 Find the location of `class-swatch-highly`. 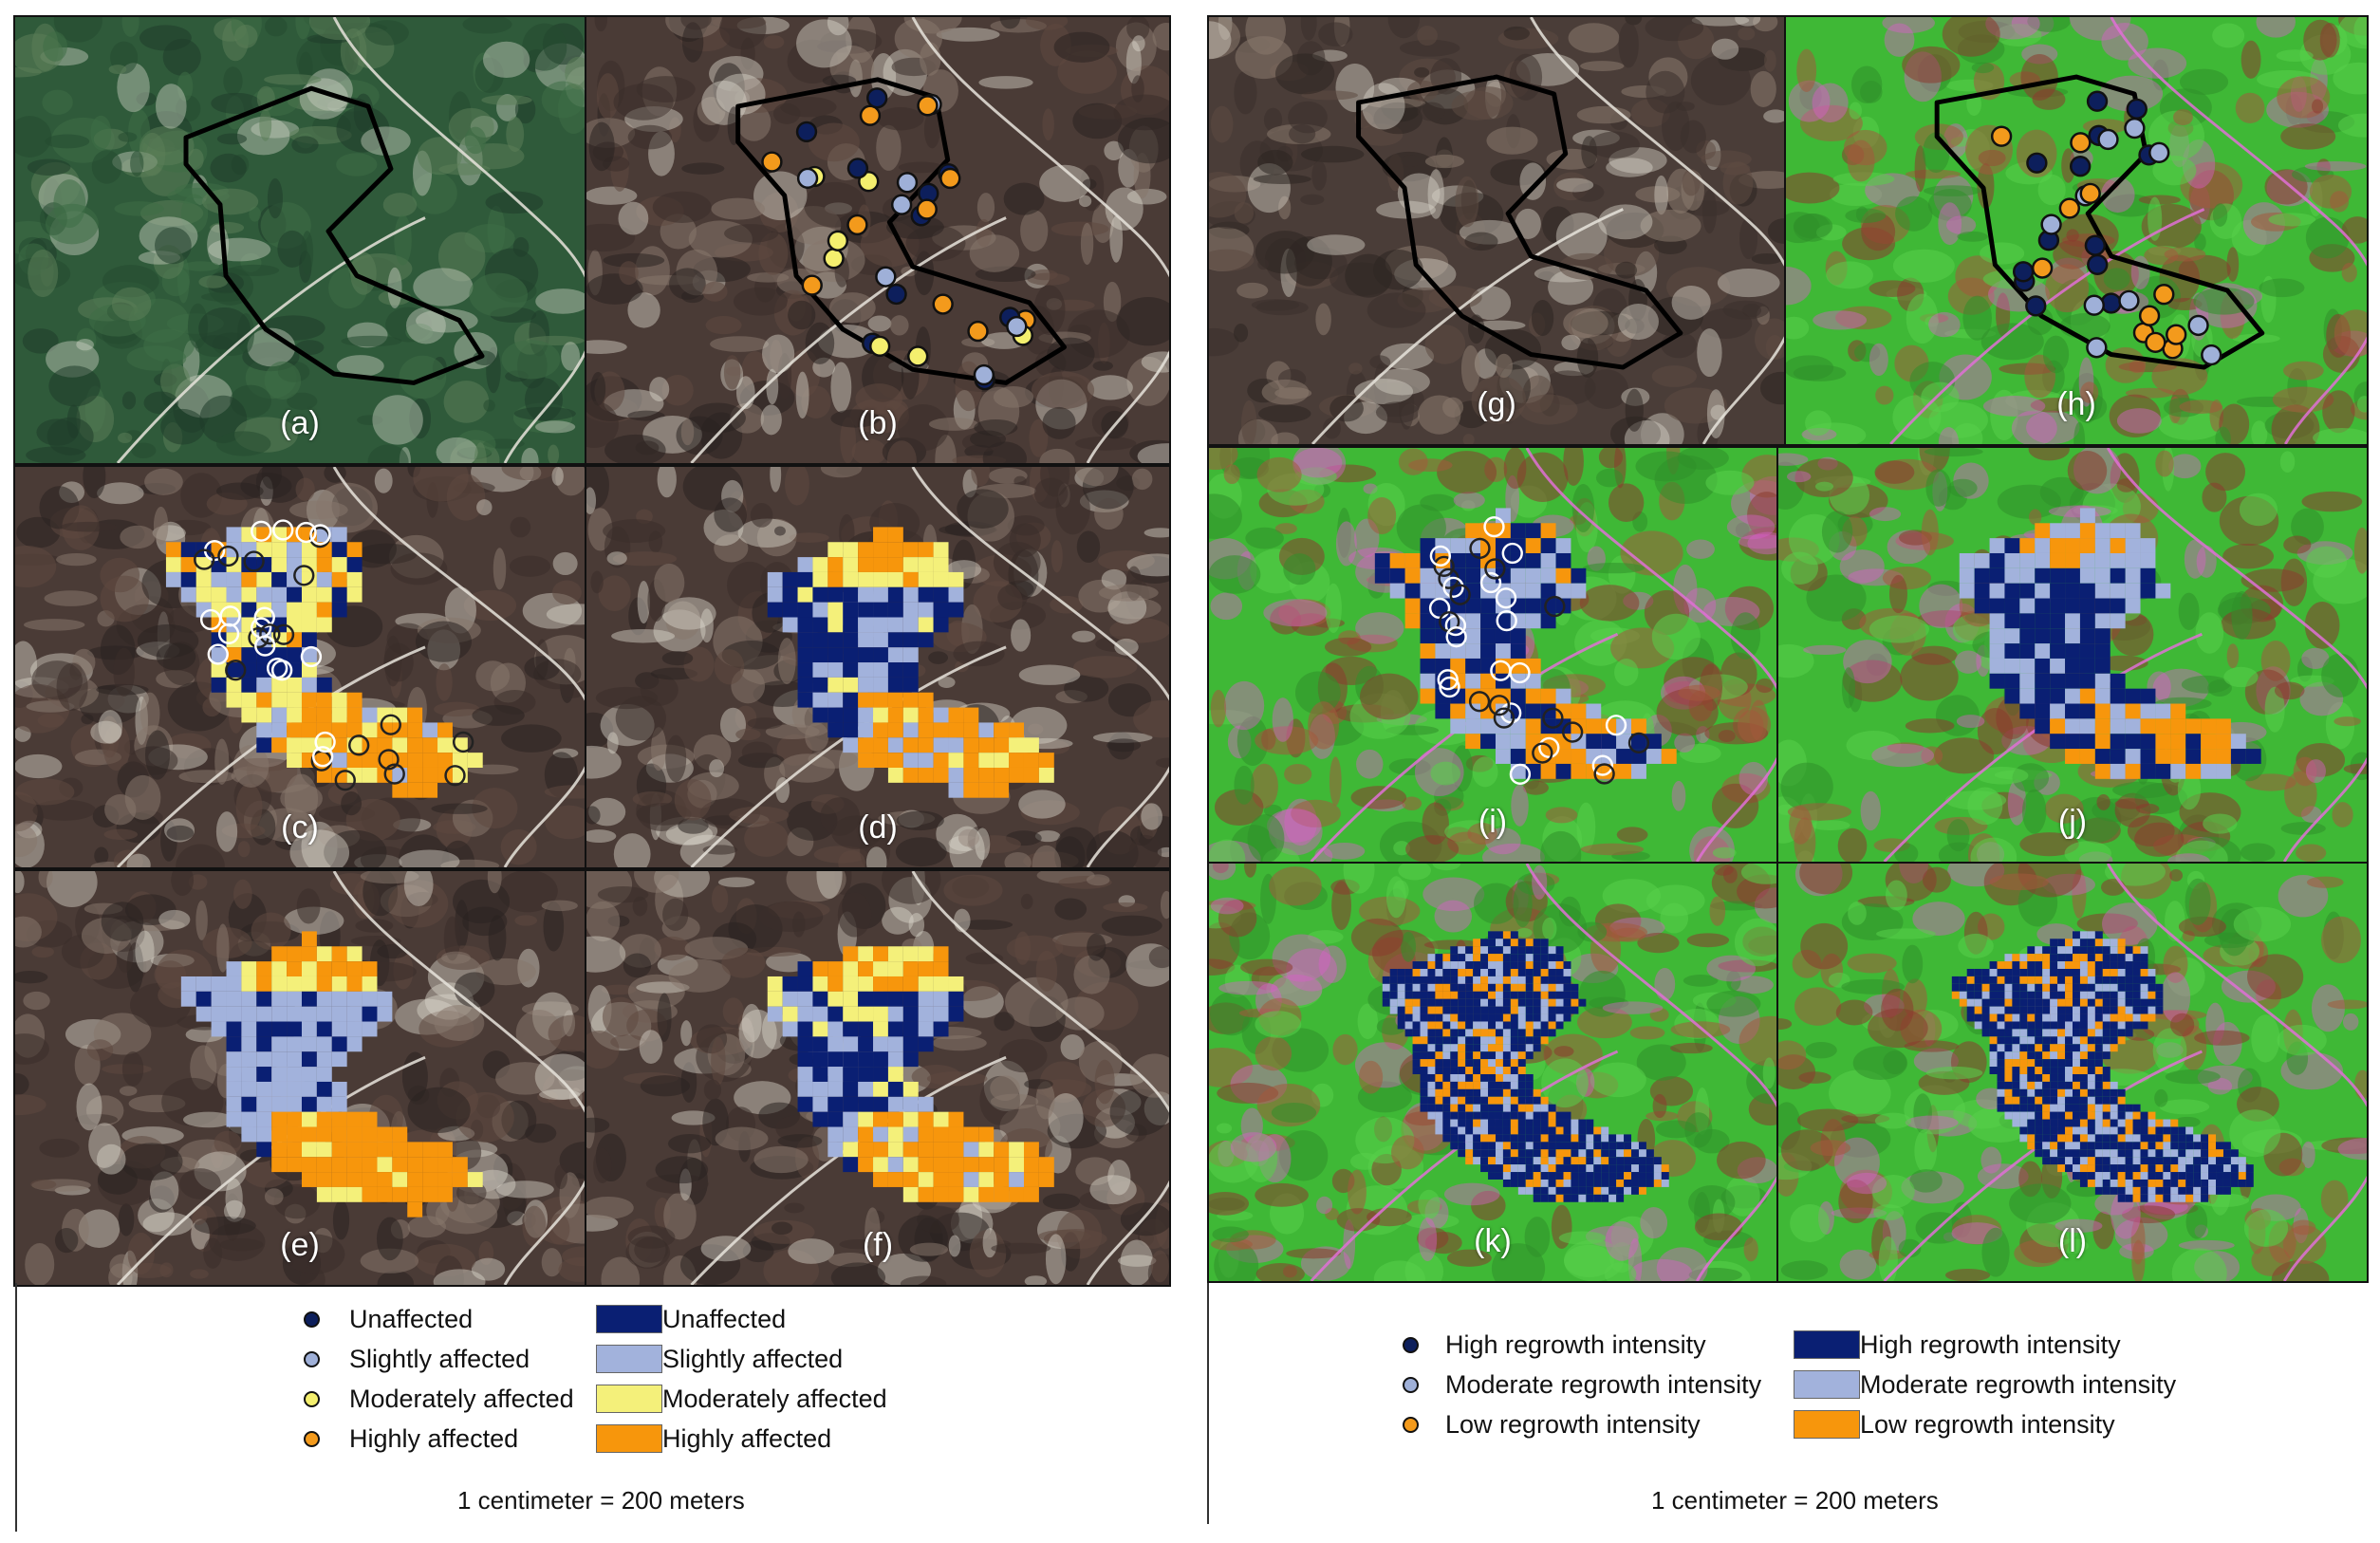

class-swatch-highly is located at coordinates (629, 1438).